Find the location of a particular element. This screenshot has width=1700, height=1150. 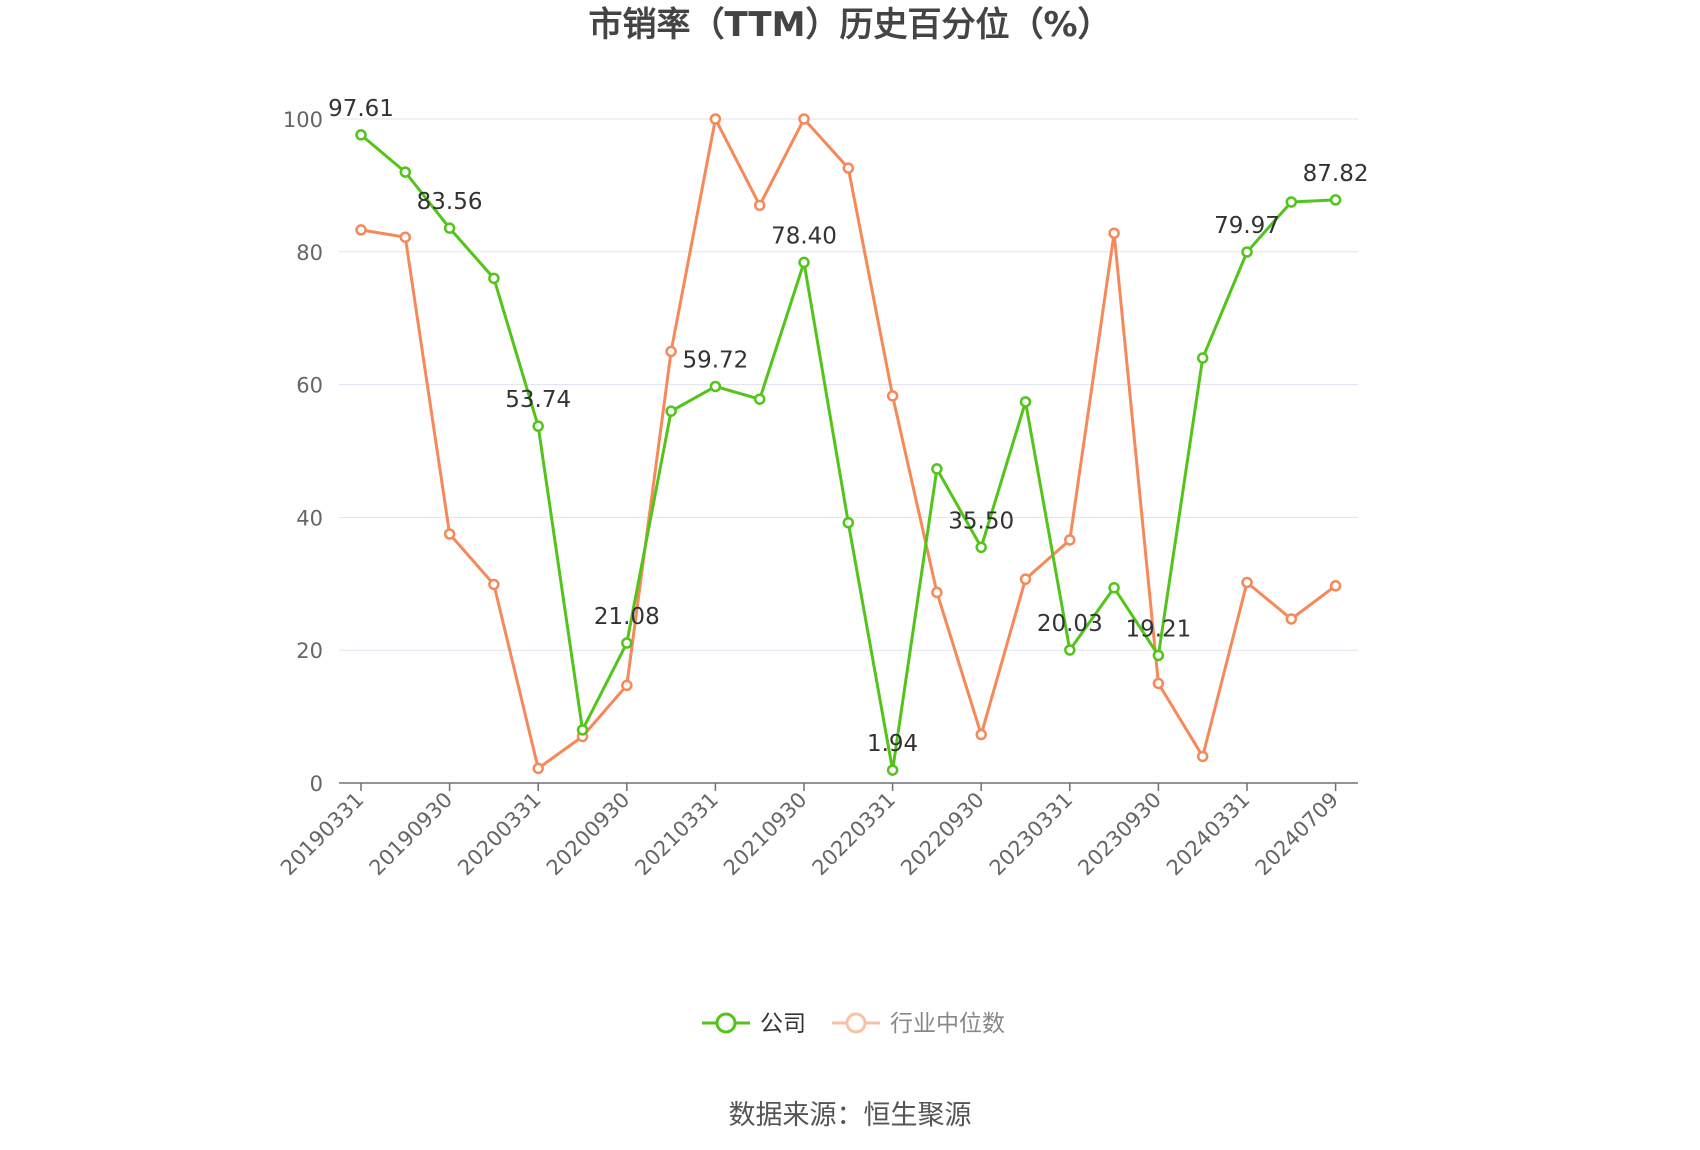

chart-title: 市销率（TTM）历史百分位（%） is located at coordinates (849, 25).